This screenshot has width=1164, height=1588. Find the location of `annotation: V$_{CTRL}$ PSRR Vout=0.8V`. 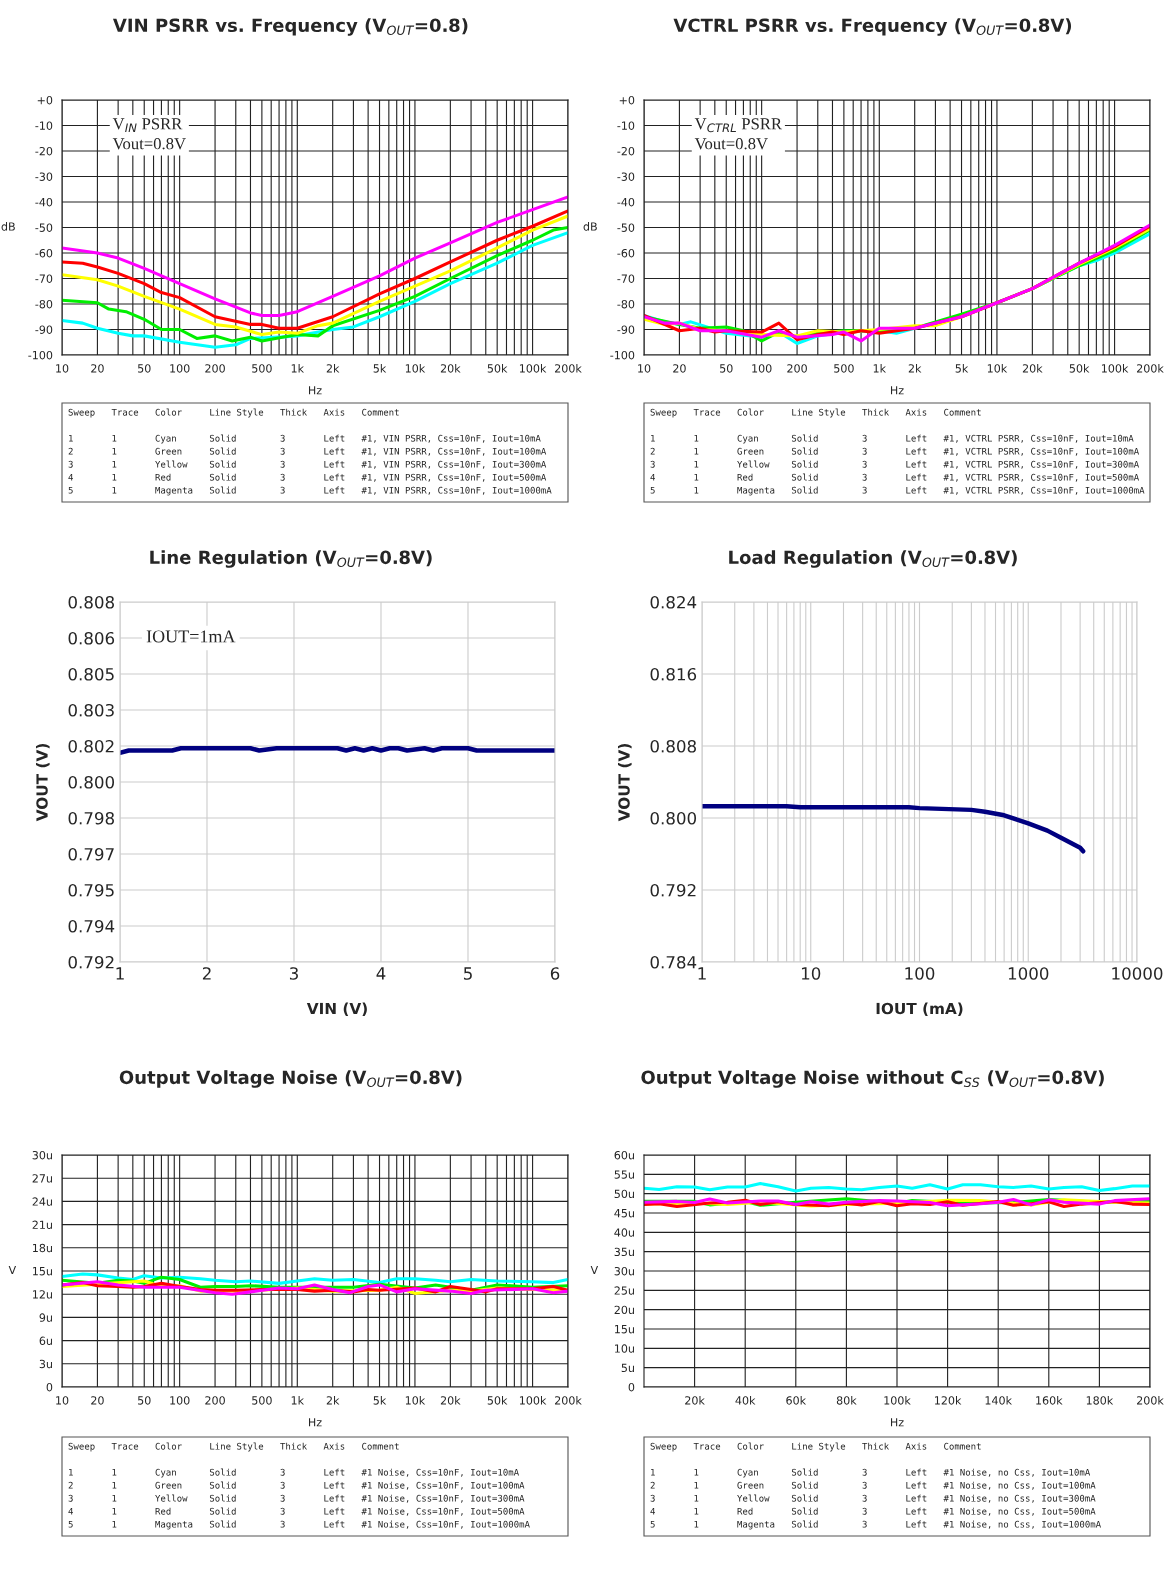

annotation: V$_{CTRL}$ PSRR Vout=0.8V is located at coordinates (738, 134).